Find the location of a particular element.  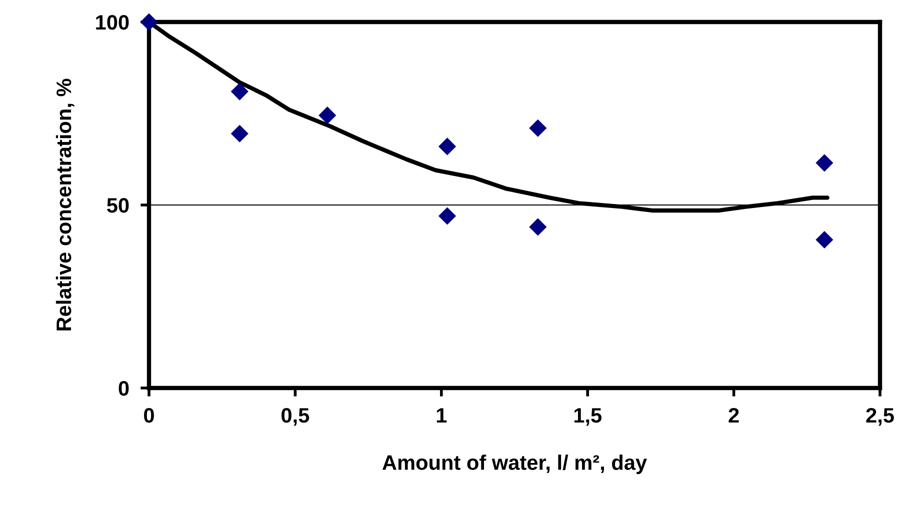

x-tick-label: 2 is located at coordinates (733, 415).